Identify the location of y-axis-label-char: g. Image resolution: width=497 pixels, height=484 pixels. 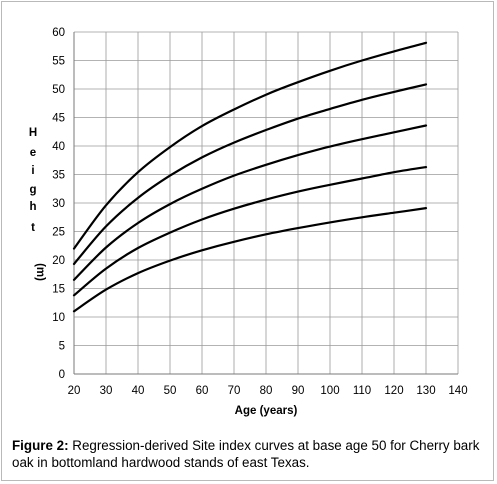
(32, 190).